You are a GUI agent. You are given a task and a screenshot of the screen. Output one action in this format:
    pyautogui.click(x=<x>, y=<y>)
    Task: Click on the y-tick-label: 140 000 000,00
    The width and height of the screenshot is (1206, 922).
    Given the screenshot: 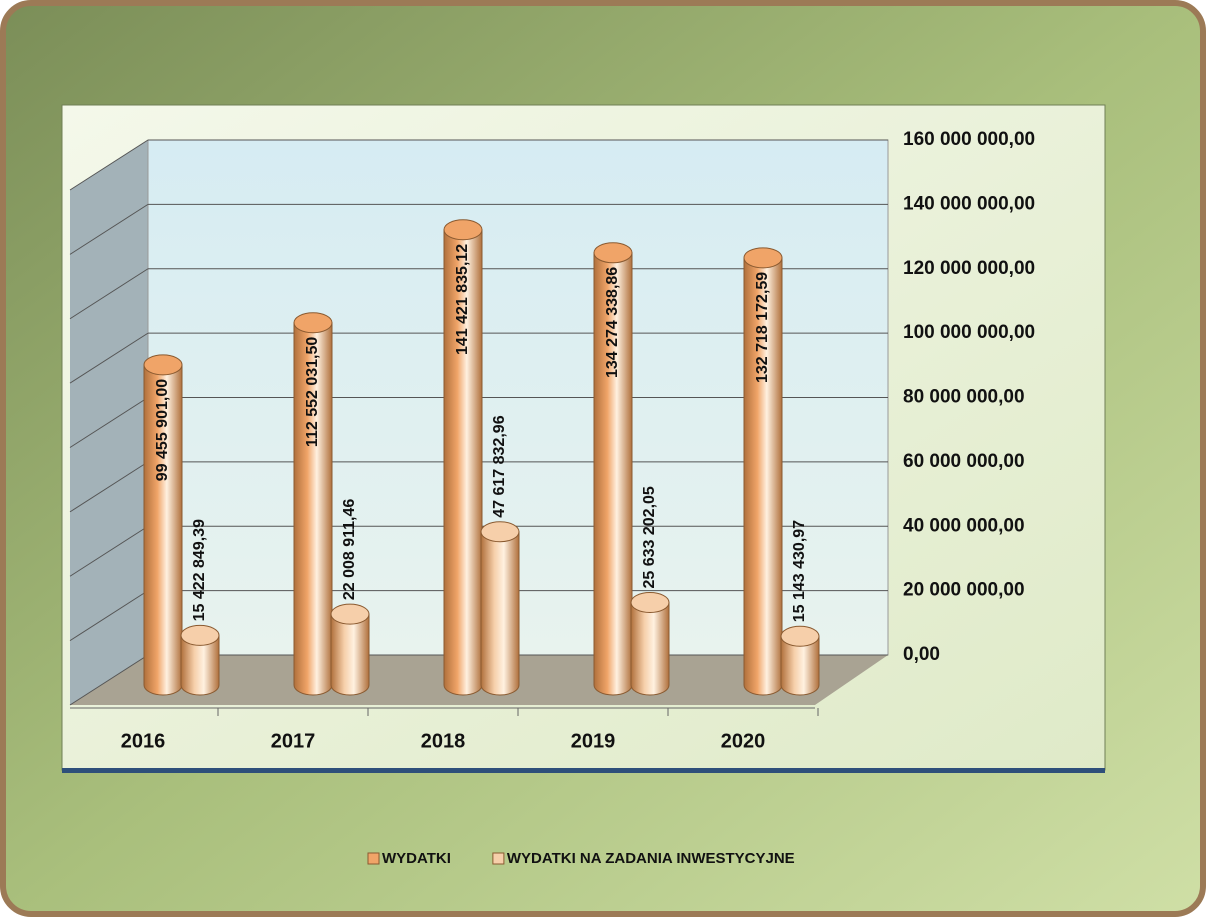 What is the action you would take?
    pyautogui.click(x=969, y=203)
    